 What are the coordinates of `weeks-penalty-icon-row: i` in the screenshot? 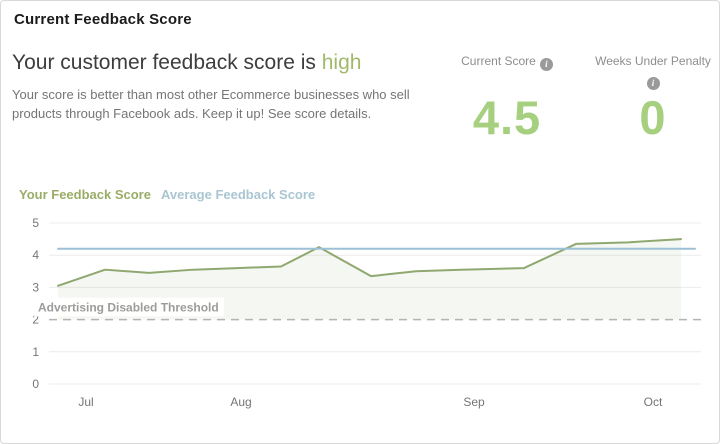 It's located at (652, 80).